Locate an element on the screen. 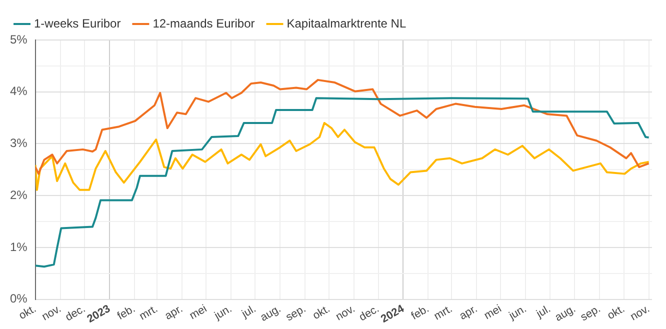  y-tick-label: 3% is located at coordinates (19, 143).